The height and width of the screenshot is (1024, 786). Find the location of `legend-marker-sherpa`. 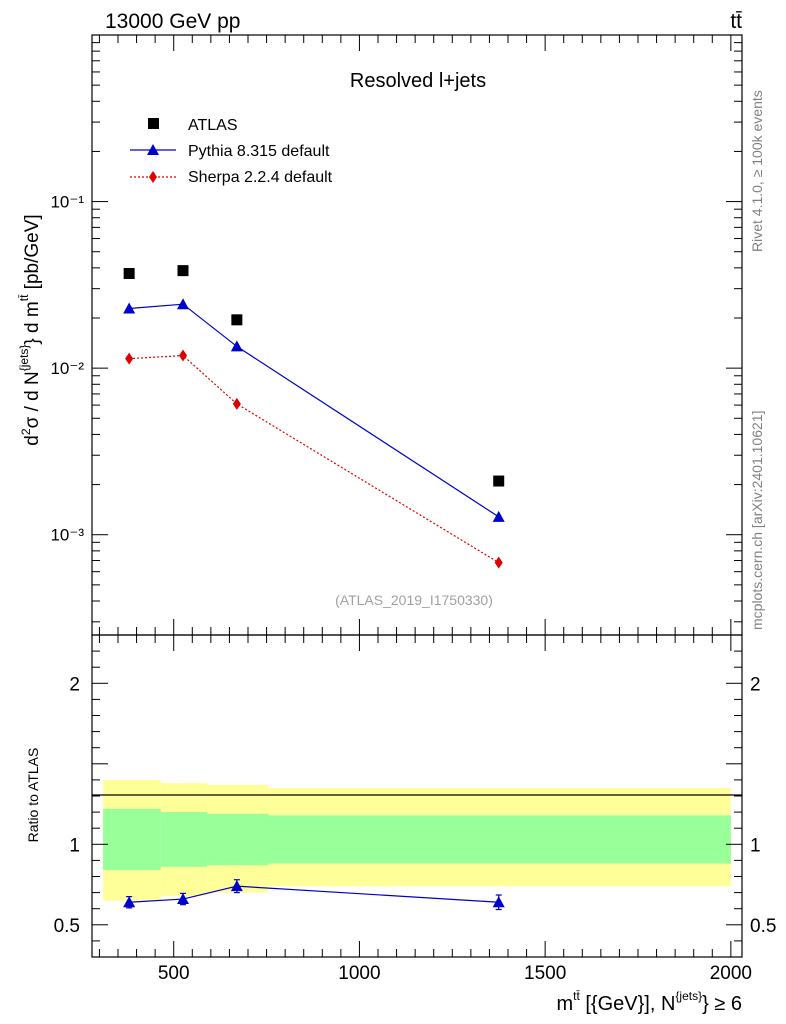

legend-marker-sherpa is located at coordinates (153, 177).